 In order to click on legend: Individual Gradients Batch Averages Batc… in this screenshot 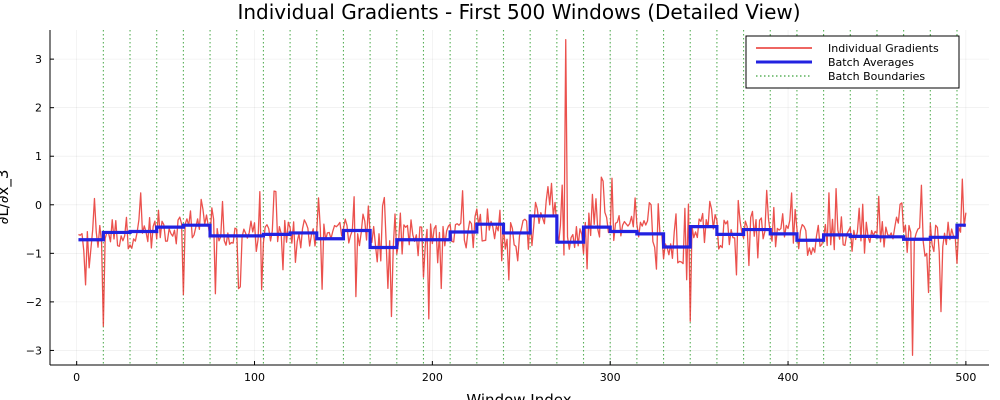, I will do `click(852, 62)`.